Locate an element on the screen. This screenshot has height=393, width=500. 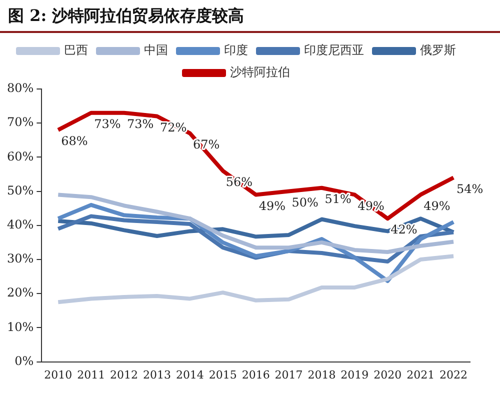
chart-title: 图 2: 沙特阿拉伯贸易依存度较高 is located at coordinates (250, 16).